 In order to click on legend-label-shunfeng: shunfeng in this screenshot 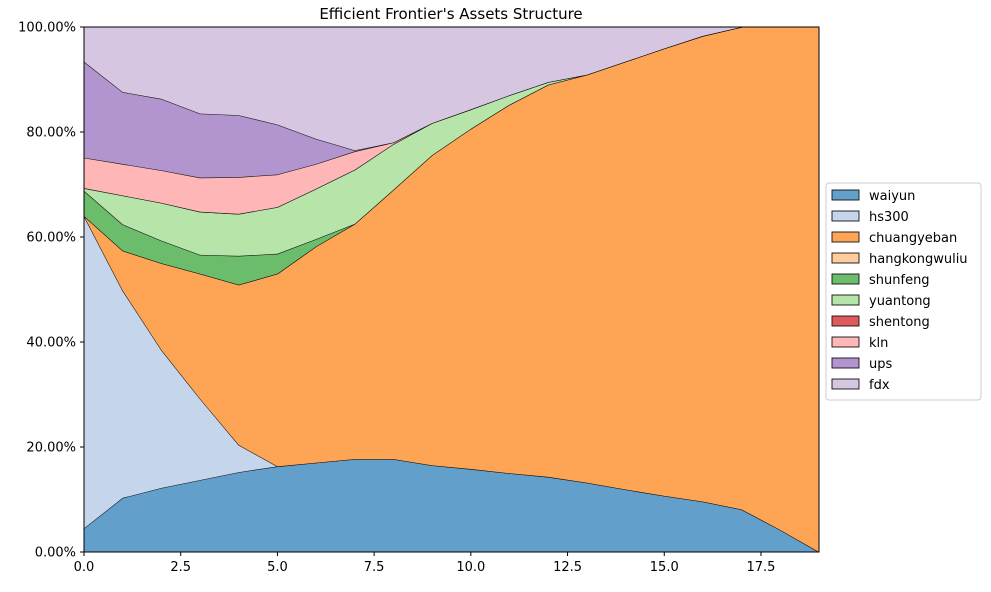, I will do `click(899, 280)`.